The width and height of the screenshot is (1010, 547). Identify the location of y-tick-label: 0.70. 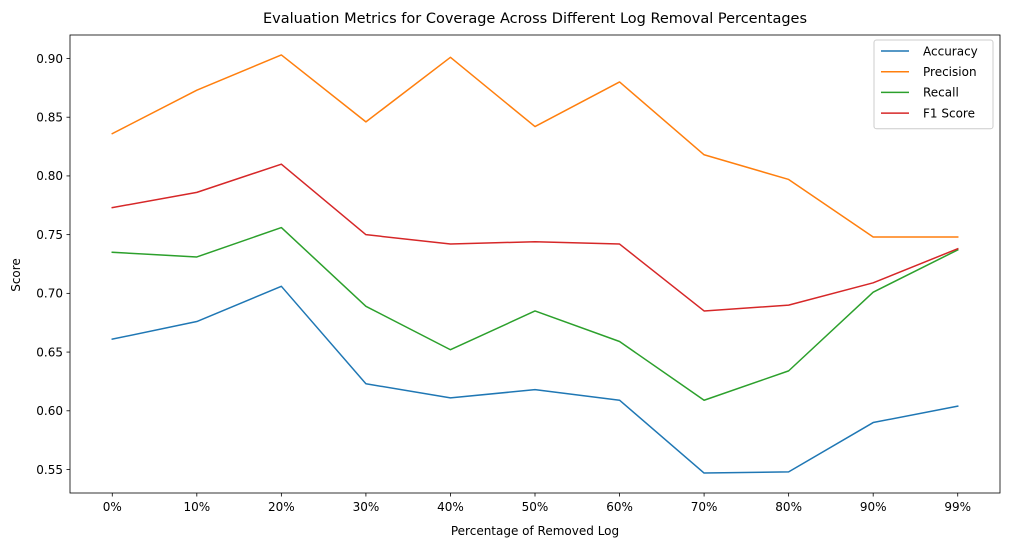
(49, 294).